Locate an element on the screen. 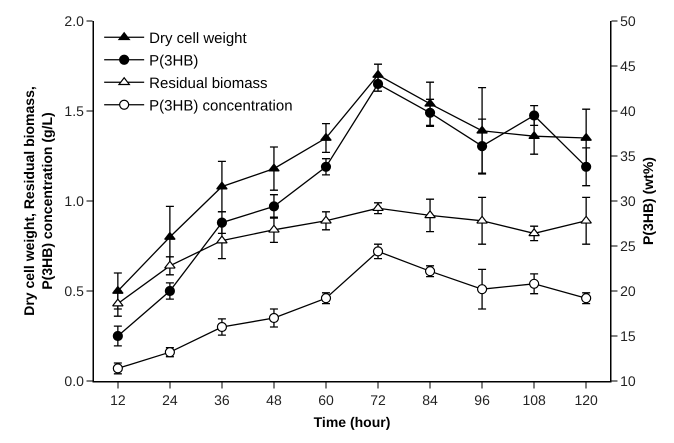 This screenshot has width=674, height=443. legend-label: P(3HB) concentration is located at coordinates (221, 106).